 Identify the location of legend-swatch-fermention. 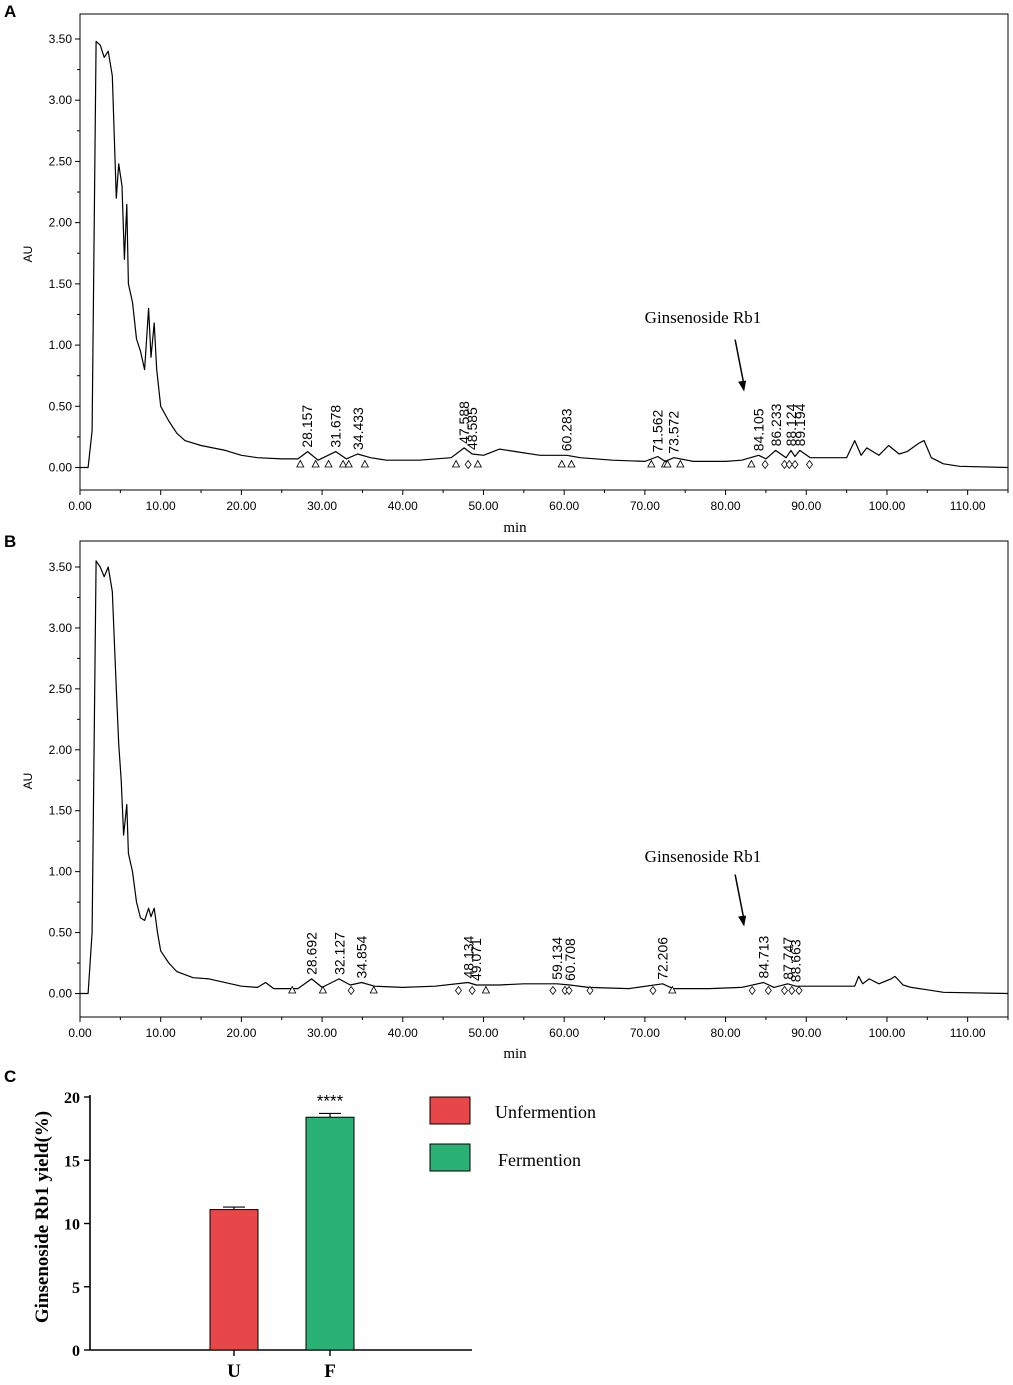
(450, 1157).